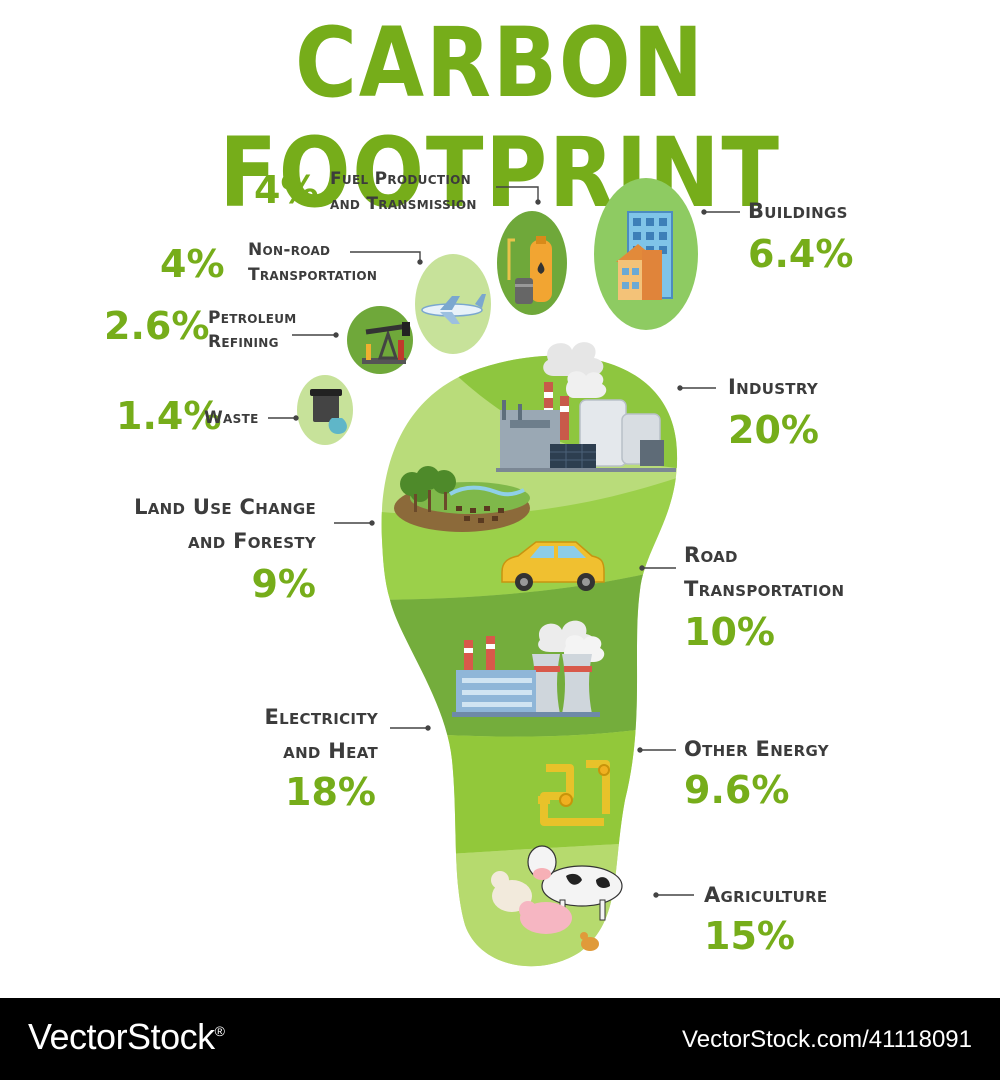  I want to click on page-title: CARBON FOOTPRINT, so click(500, 118).